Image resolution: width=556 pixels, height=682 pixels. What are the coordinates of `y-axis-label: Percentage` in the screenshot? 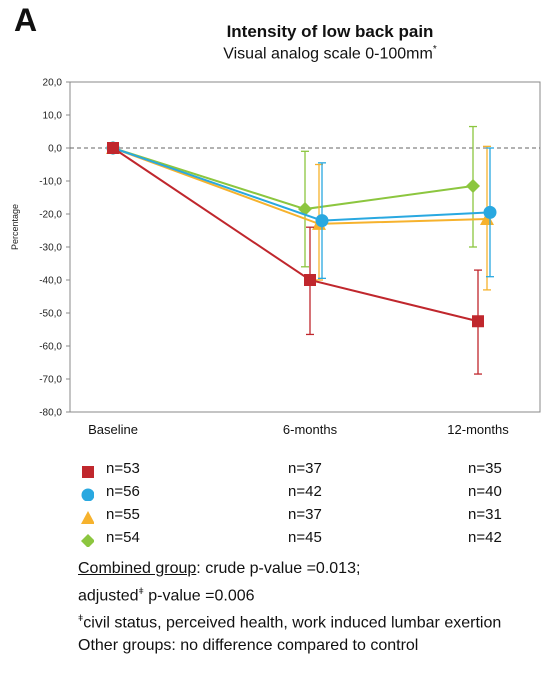 It's located at (15, 227).